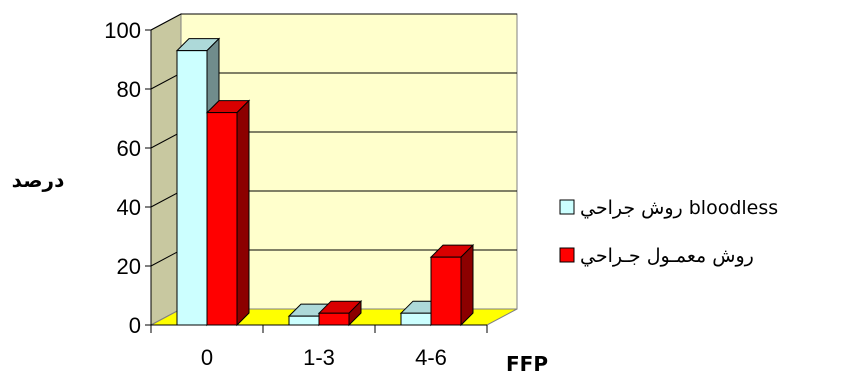  Describe the element at coordinates (129, 266) in the screenshot. I see `y-tick-label: 20` at that location.